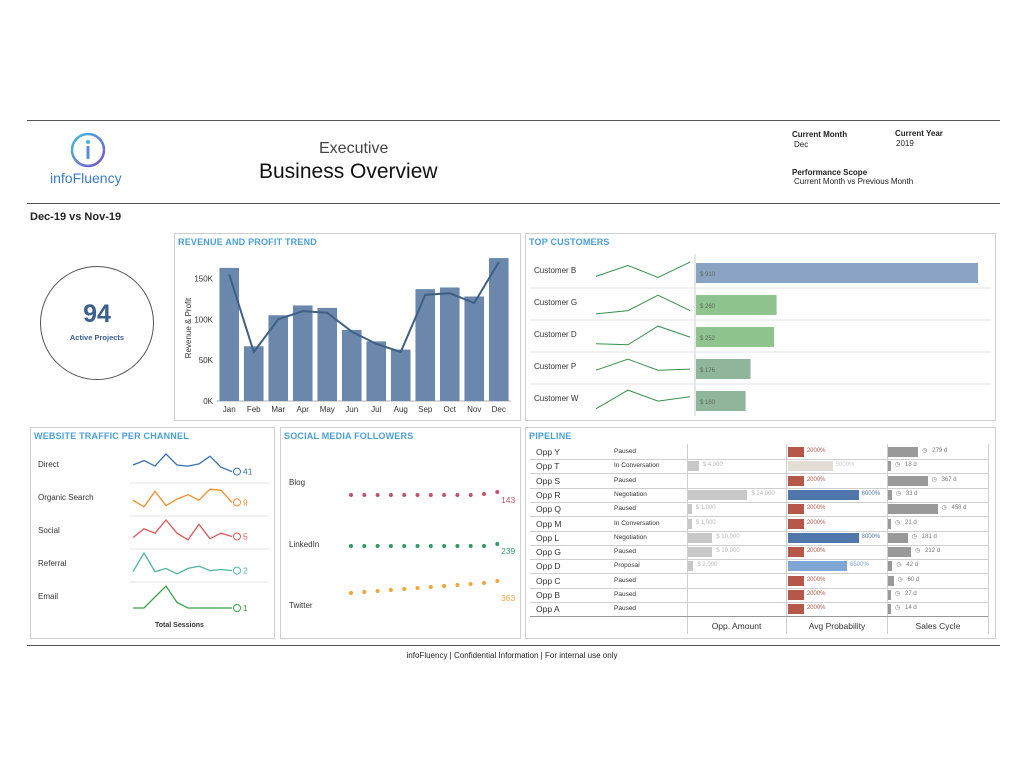  What do you see at coordinates (759, 524) in the screenshot?
I see `pipeline-row: Opp M In Conversation $ 1,000 2000% ◷ 21 d` at bounding box center [759, 524].